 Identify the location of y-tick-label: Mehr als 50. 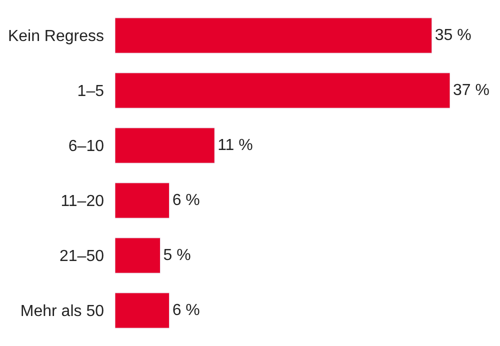
(62, 311).